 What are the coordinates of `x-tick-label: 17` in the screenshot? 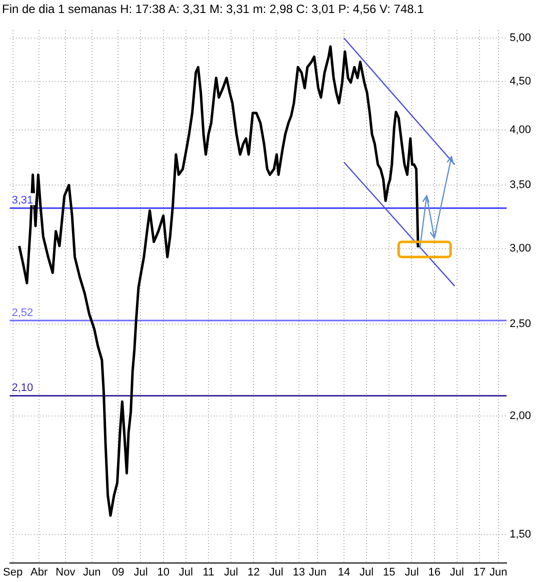 It's located at (479, 572).